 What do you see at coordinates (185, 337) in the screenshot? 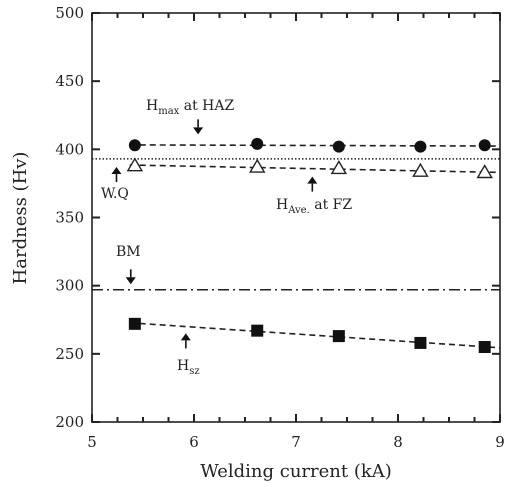
I see `arrow-hsz-head` at bounding box center [185, 337].